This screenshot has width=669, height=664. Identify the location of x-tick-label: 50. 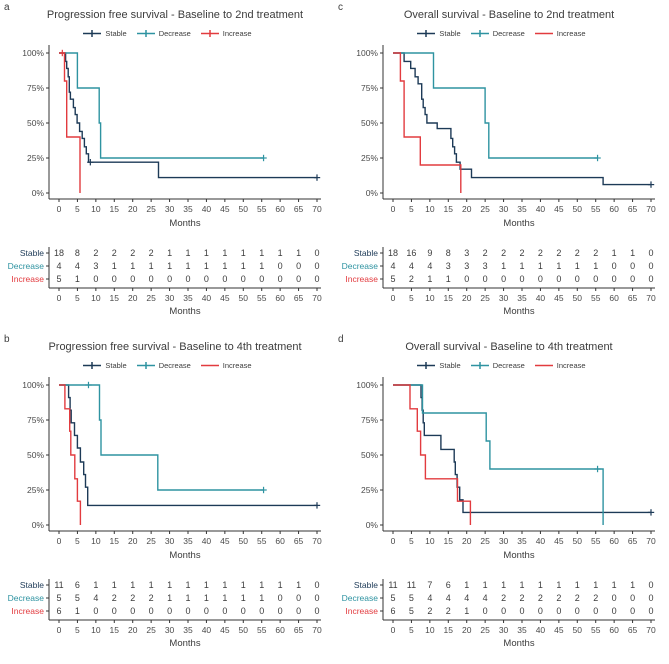
(578, 209).